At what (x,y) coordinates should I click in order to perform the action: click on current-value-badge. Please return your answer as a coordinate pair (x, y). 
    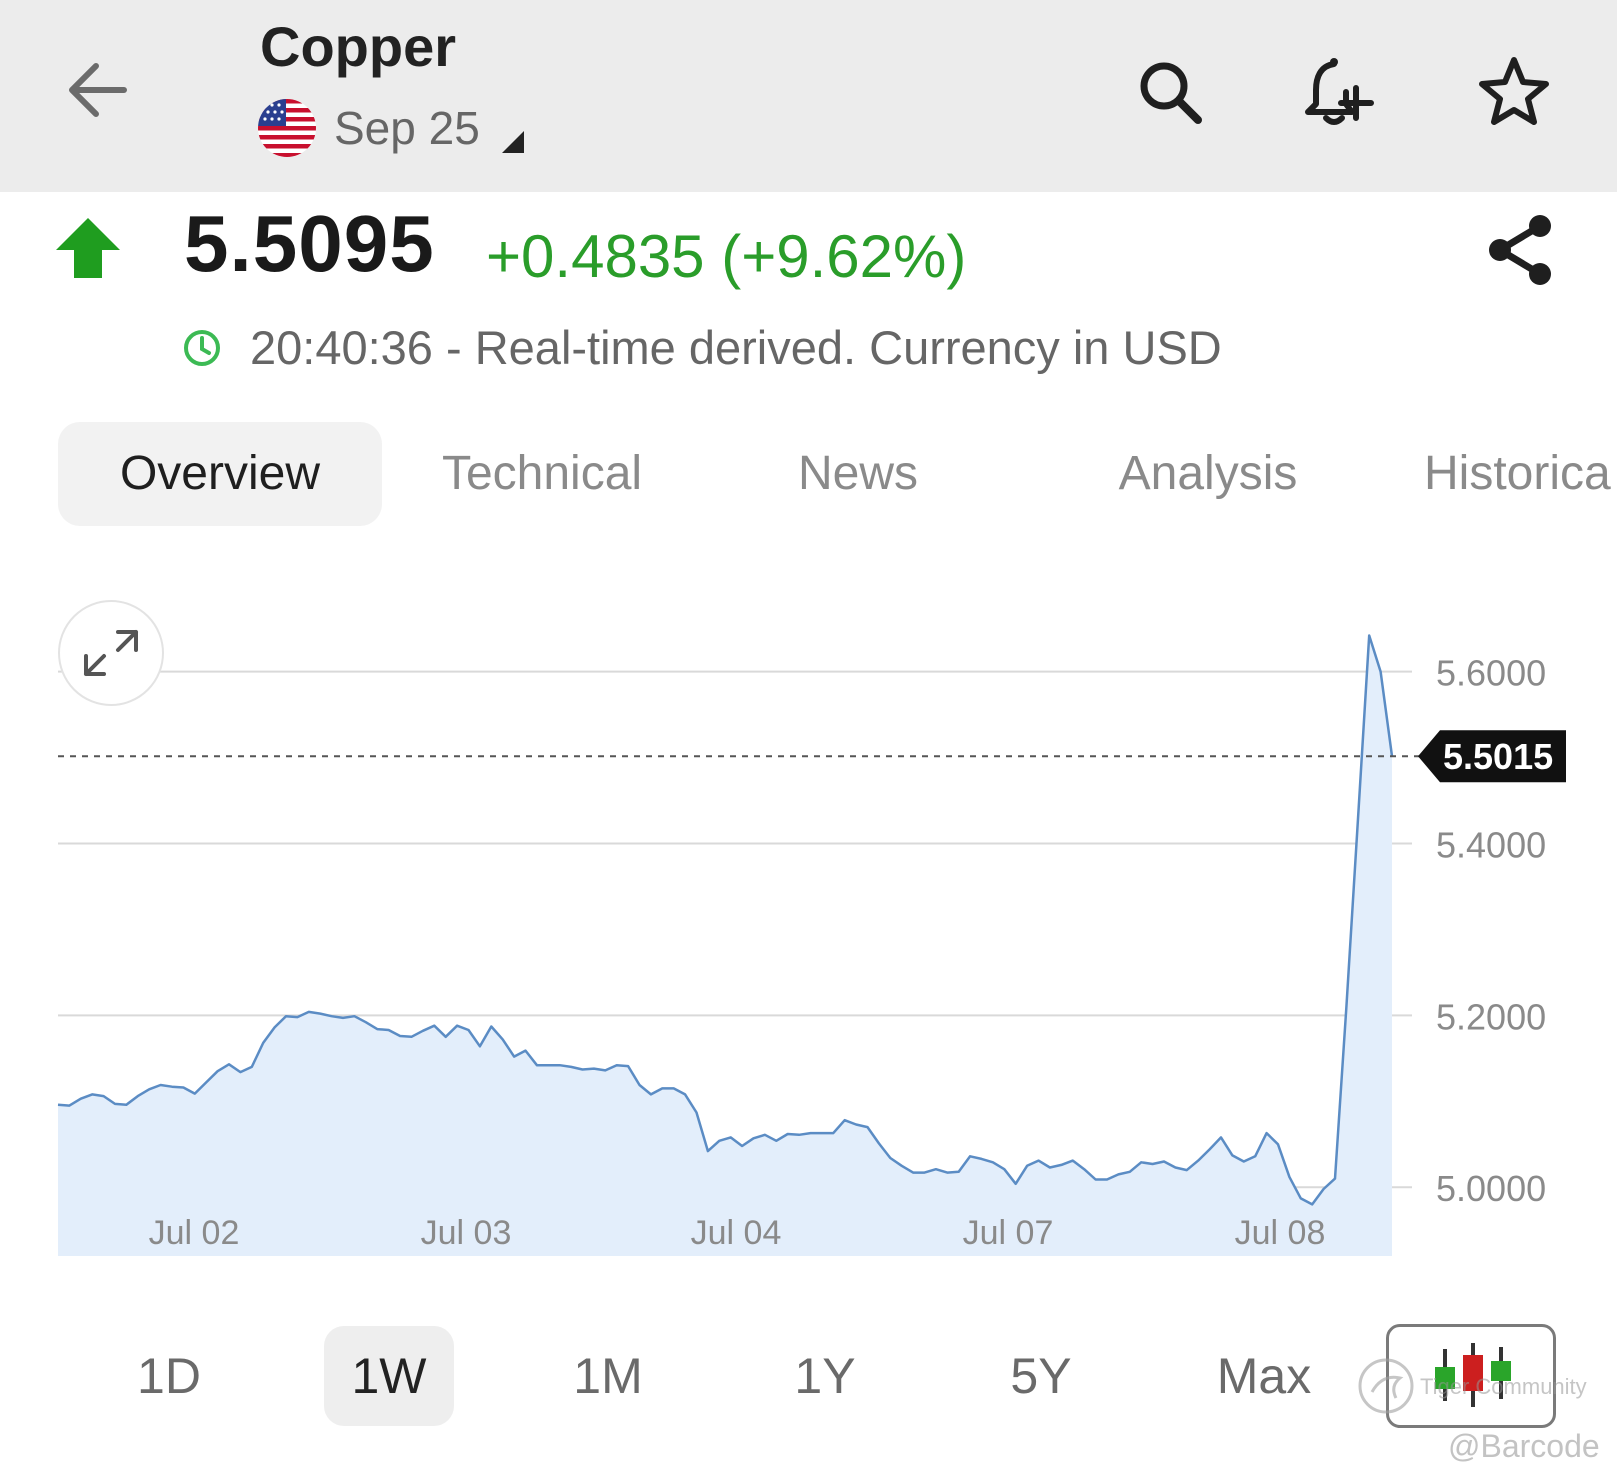
    Looking at the image, I should click on (1492, 756).